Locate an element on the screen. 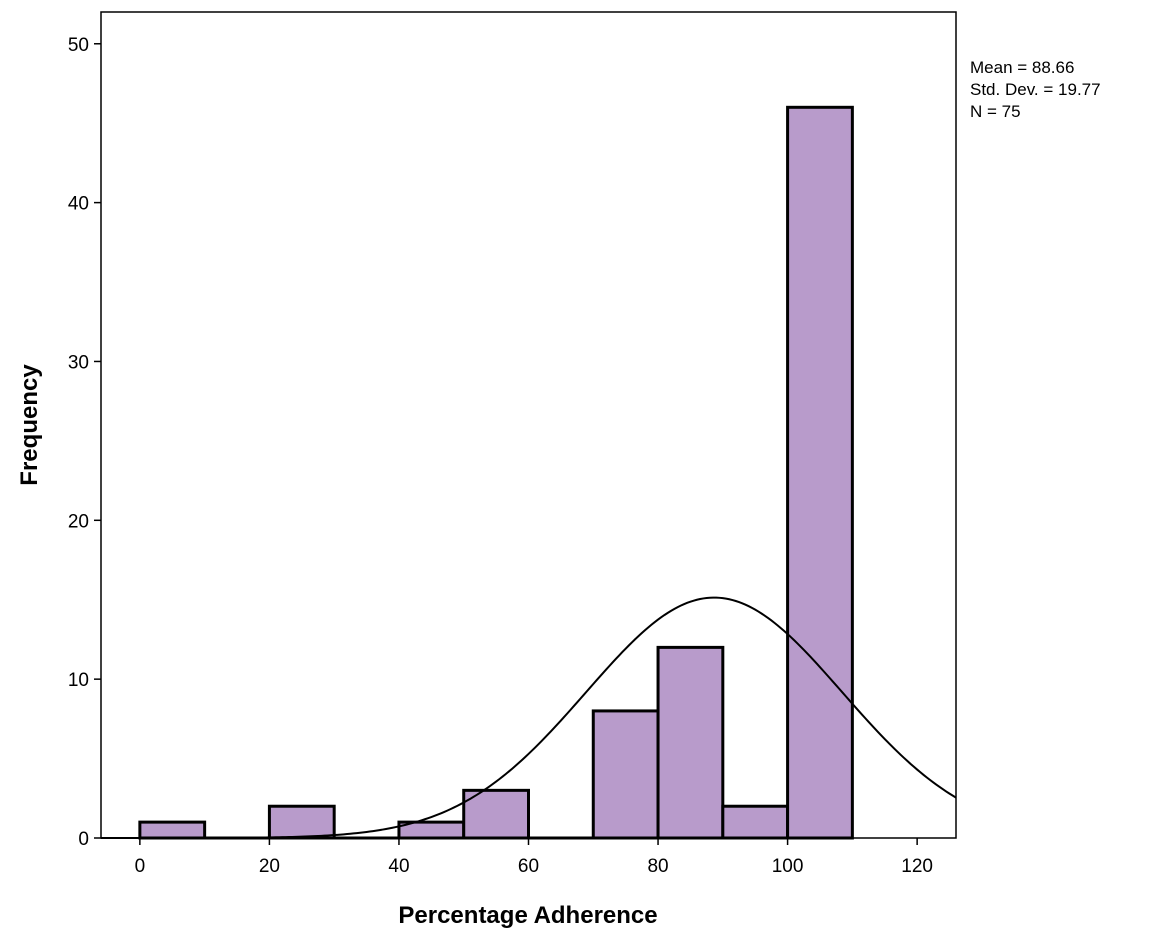  x-tick-label: 60 is located at coordinates (528, 866).